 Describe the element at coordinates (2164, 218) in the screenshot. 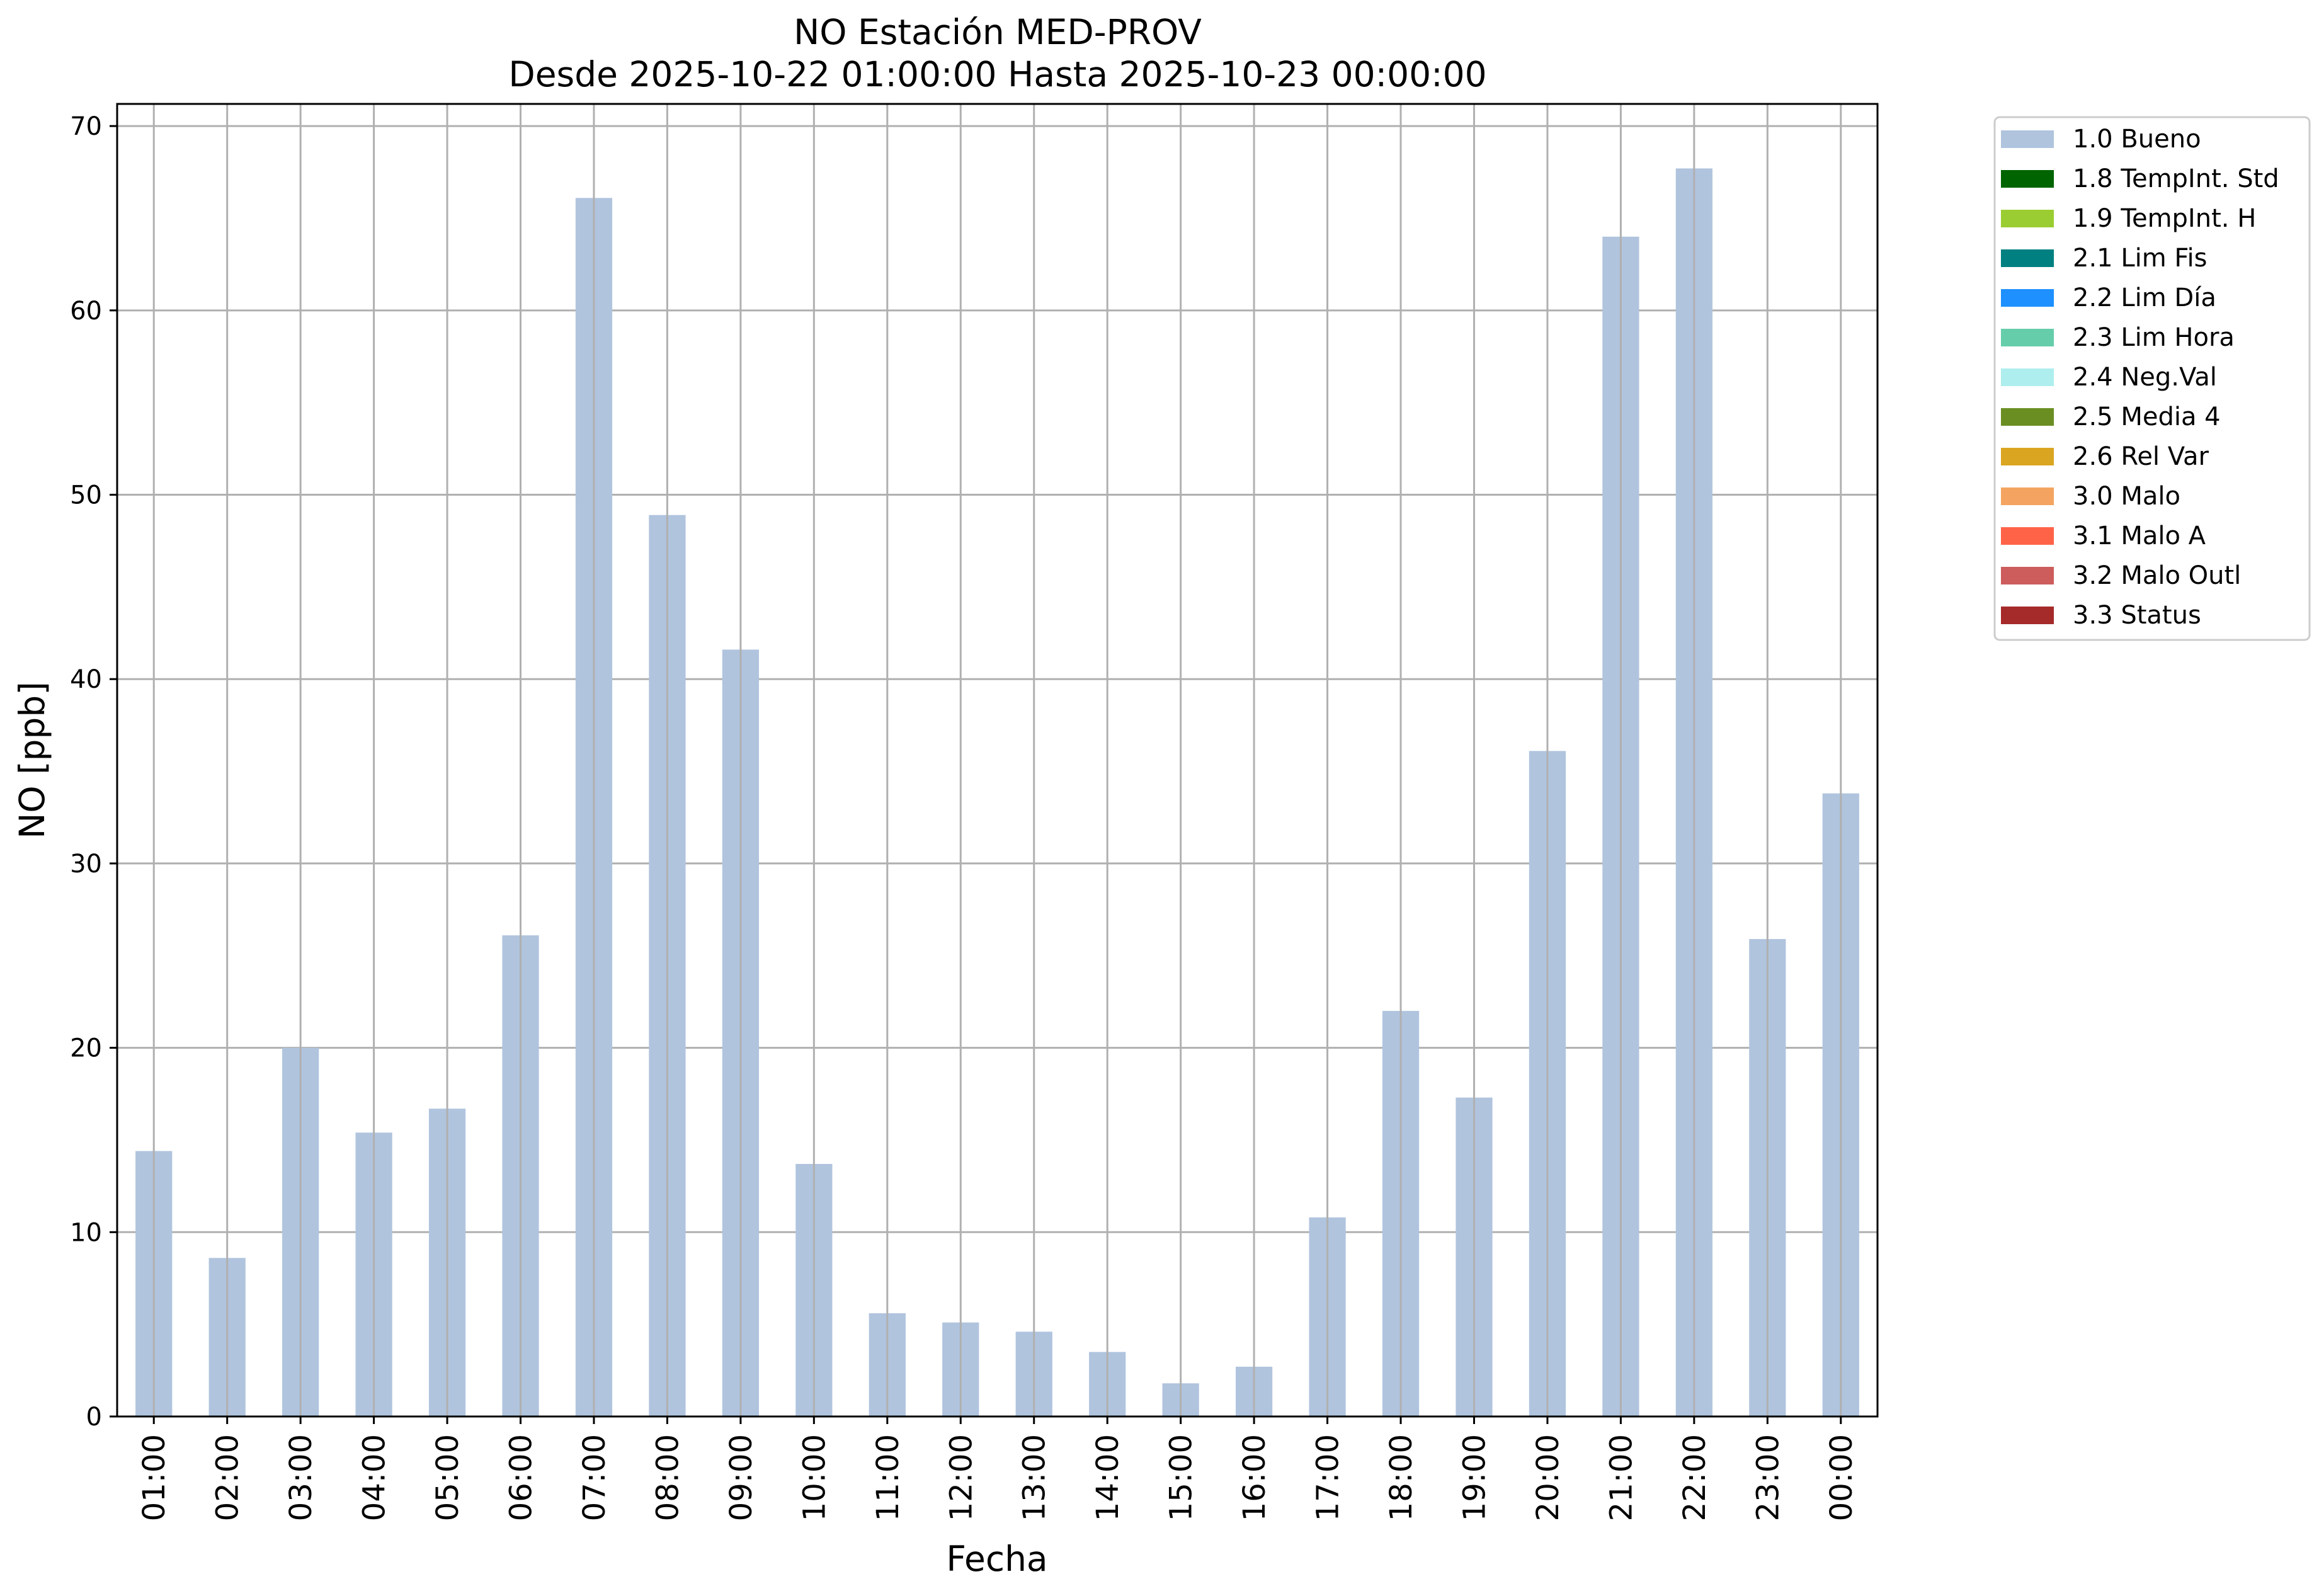

I see `legend-label: 1.9 TempInt. H` at that location.